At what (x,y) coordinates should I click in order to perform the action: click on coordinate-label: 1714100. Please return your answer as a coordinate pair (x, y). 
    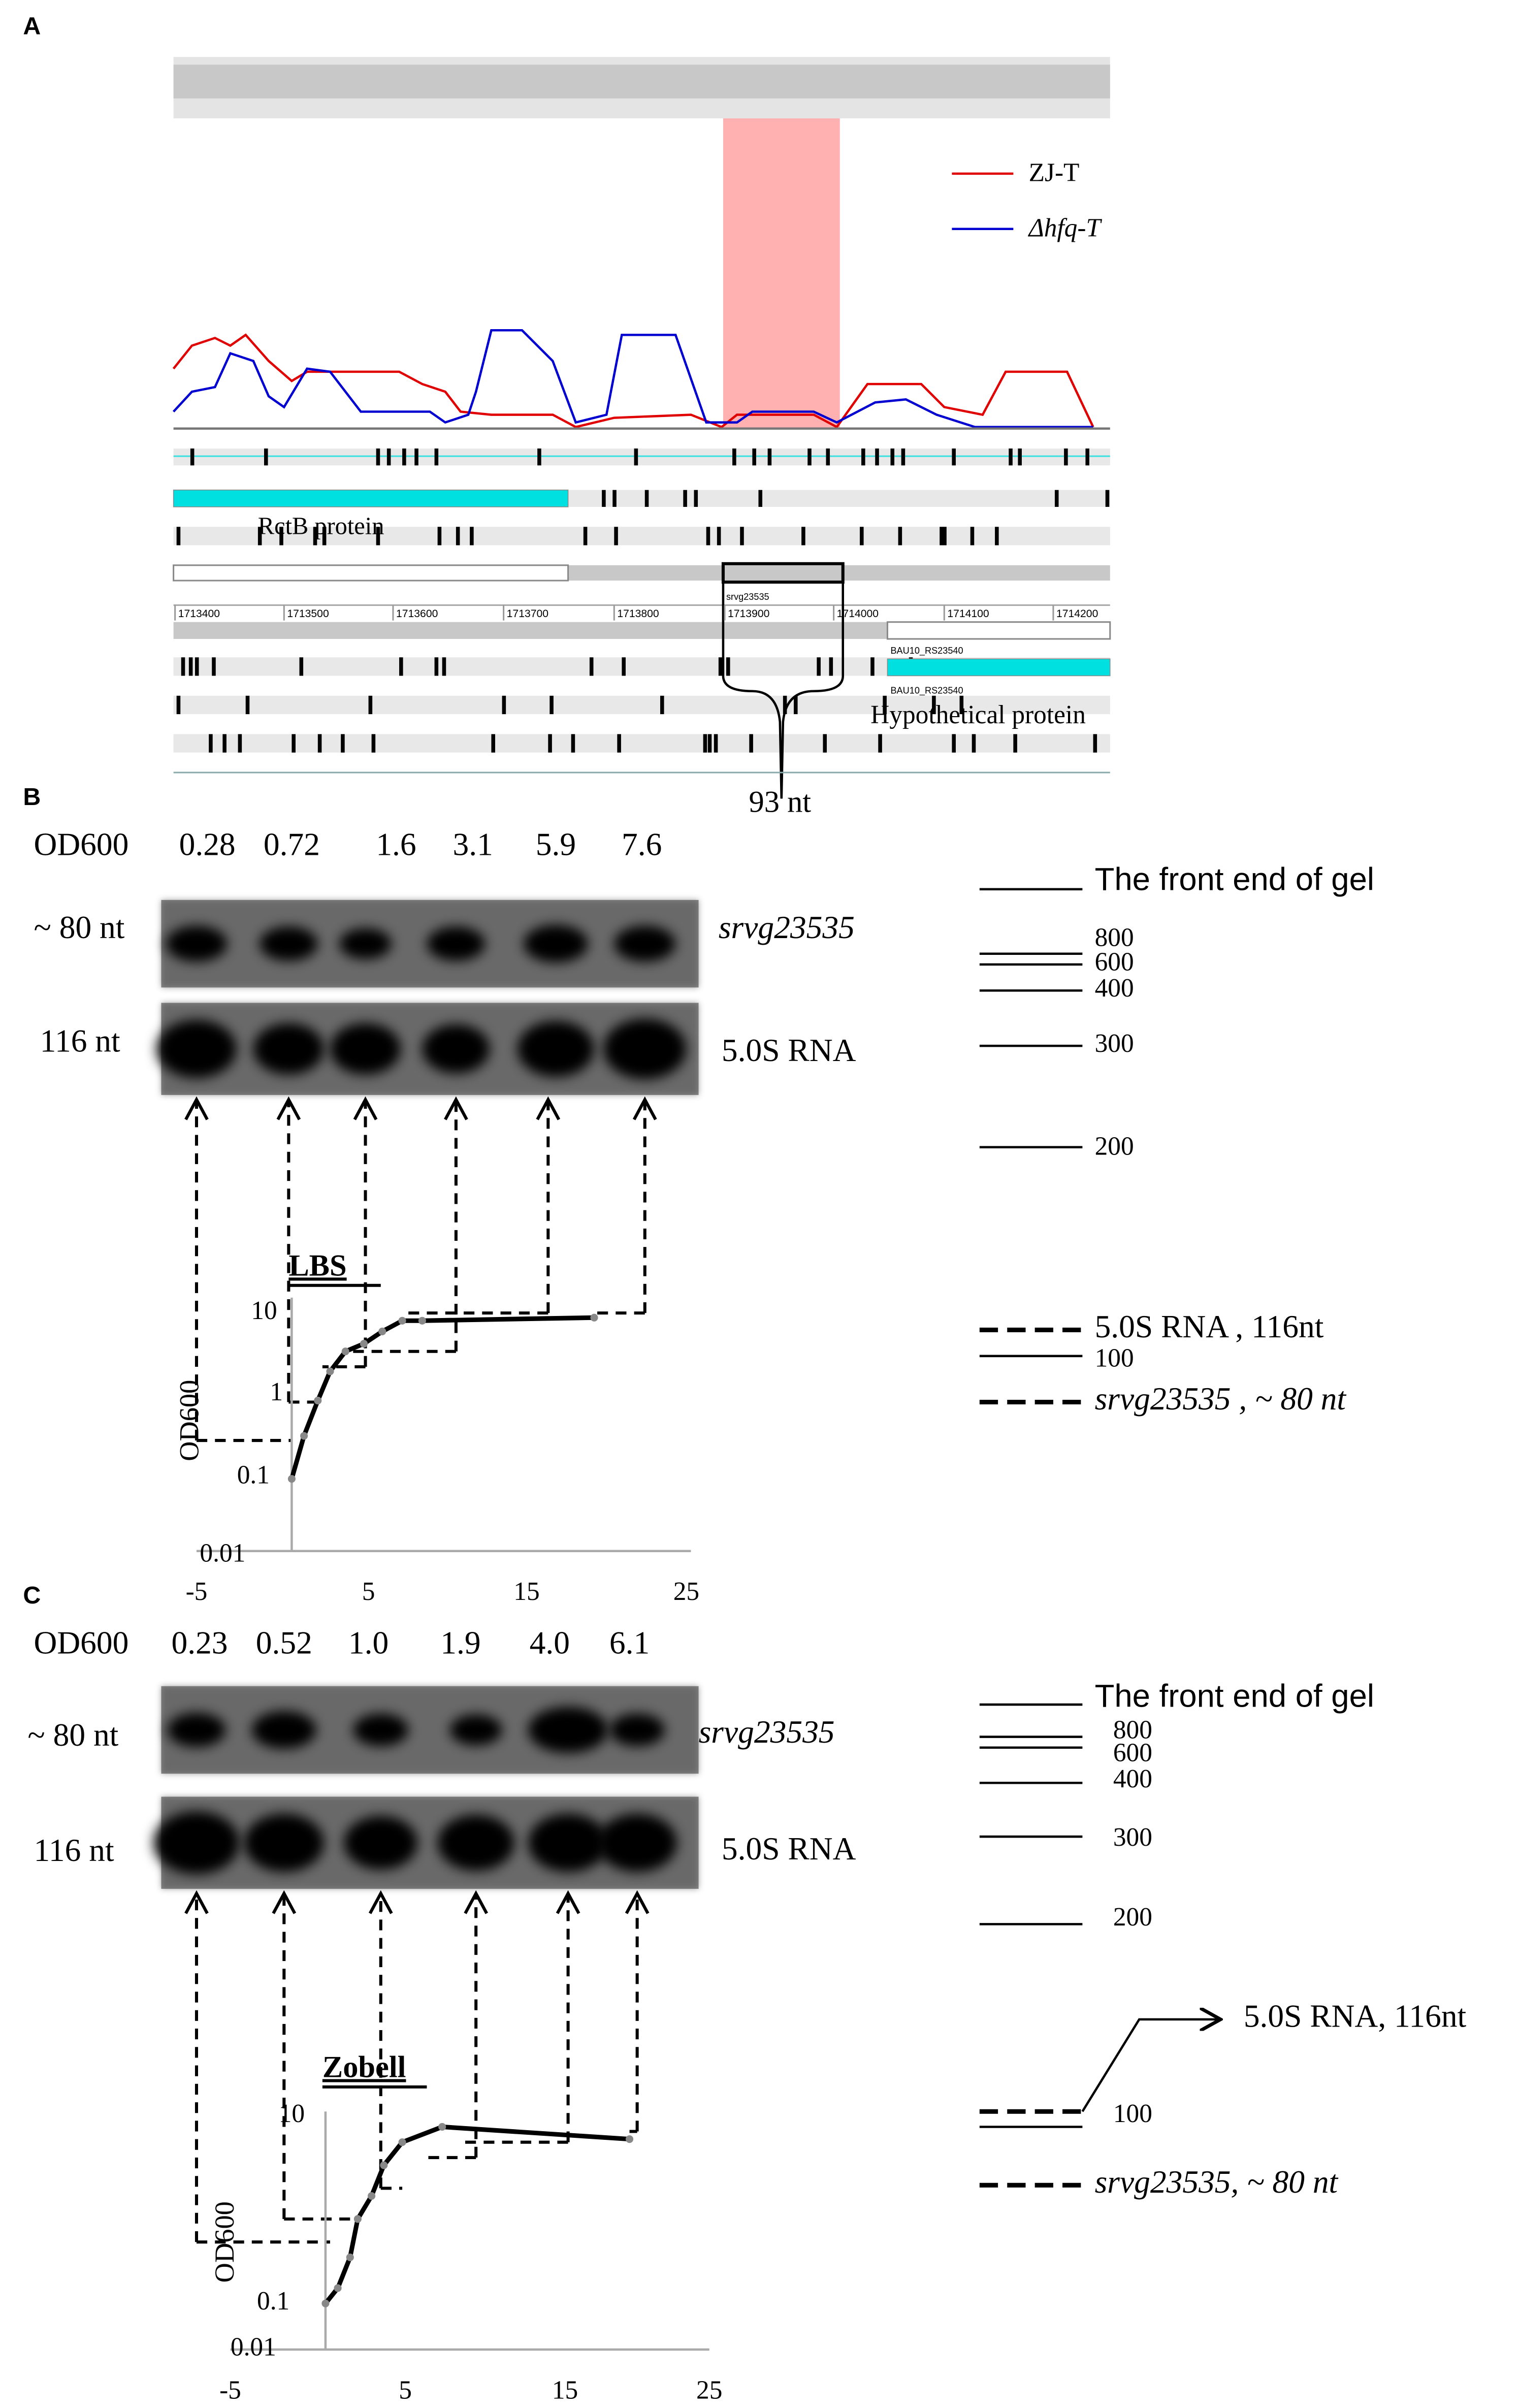
    Looking at the image, I should click on (968, 614).